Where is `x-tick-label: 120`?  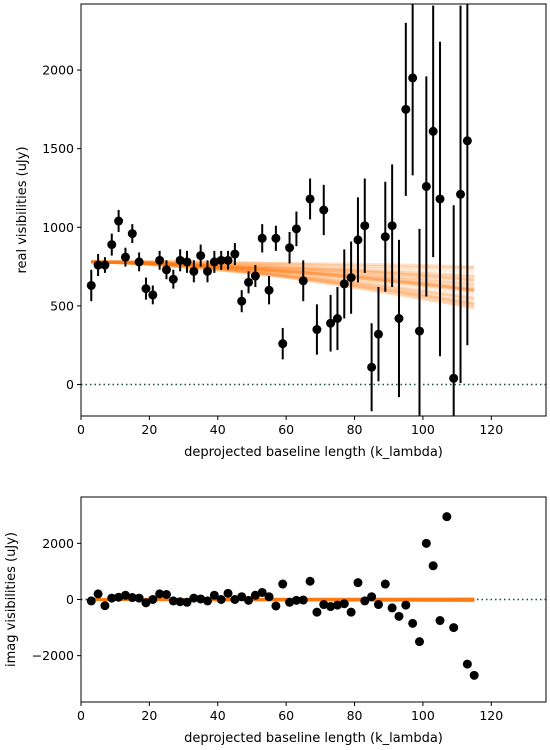
x-tick-label: 120 is located at coordinates (491, 429).